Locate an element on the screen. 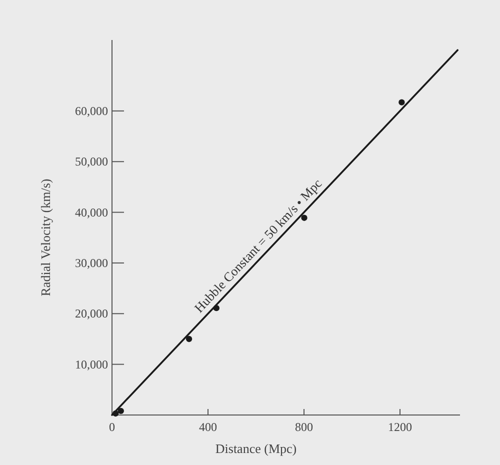  y-tick-label: 50,000 is located at coordinates (91, 161).